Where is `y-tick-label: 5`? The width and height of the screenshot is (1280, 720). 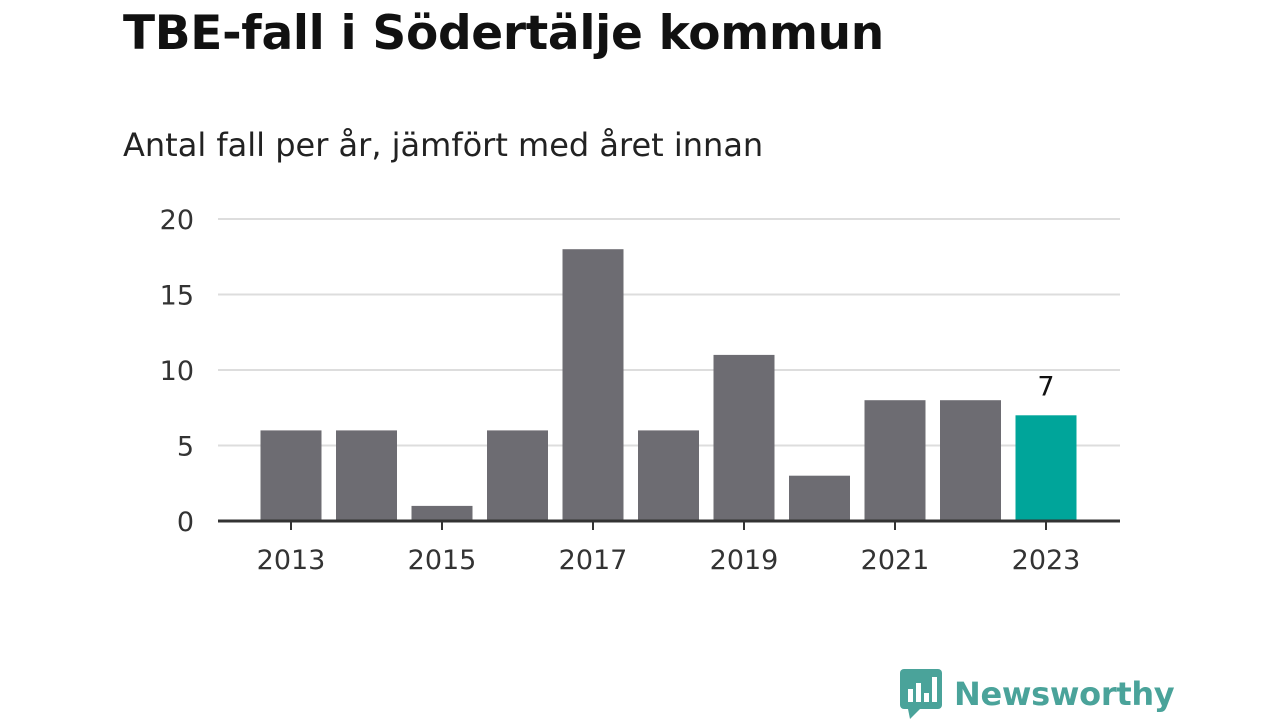 y-tick-label: 5 is located at coordinates (185, 447).